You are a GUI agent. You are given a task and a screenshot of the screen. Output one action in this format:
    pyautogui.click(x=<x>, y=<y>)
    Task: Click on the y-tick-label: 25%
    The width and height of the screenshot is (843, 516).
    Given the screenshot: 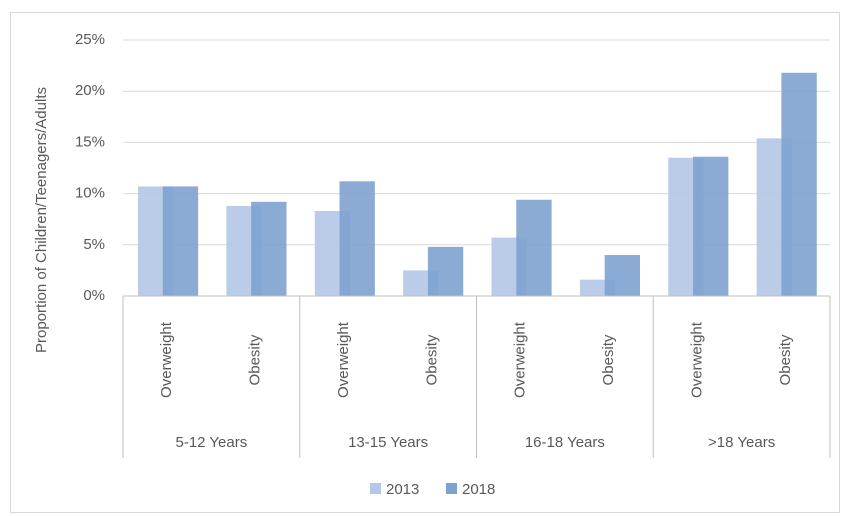 What is the action you would take?
    pyautogui.click(x=90, y=39)
    